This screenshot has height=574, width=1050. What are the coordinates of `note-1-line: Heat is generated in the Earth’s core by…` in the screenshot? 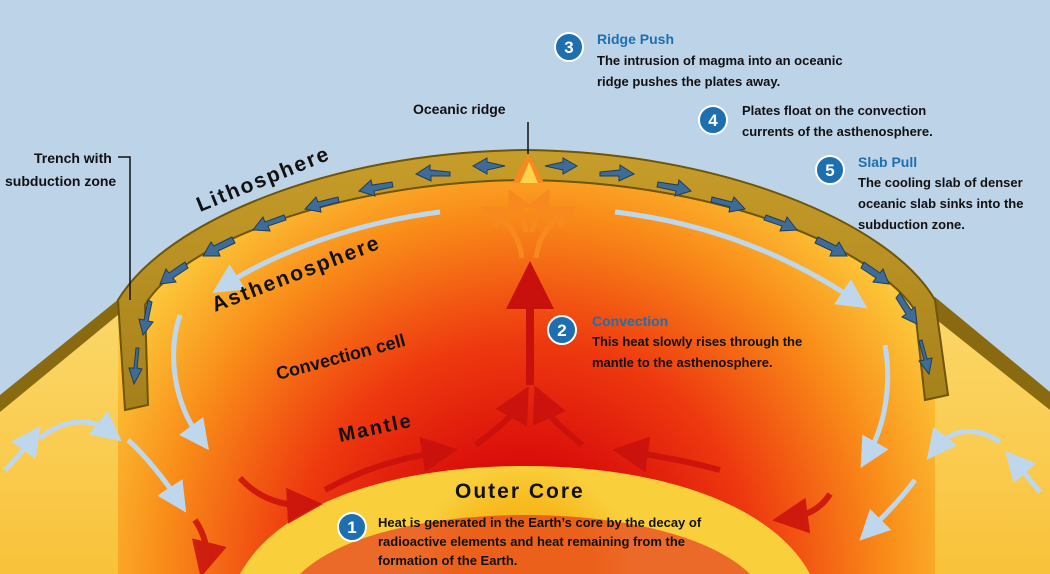 It's located at (540, 522).